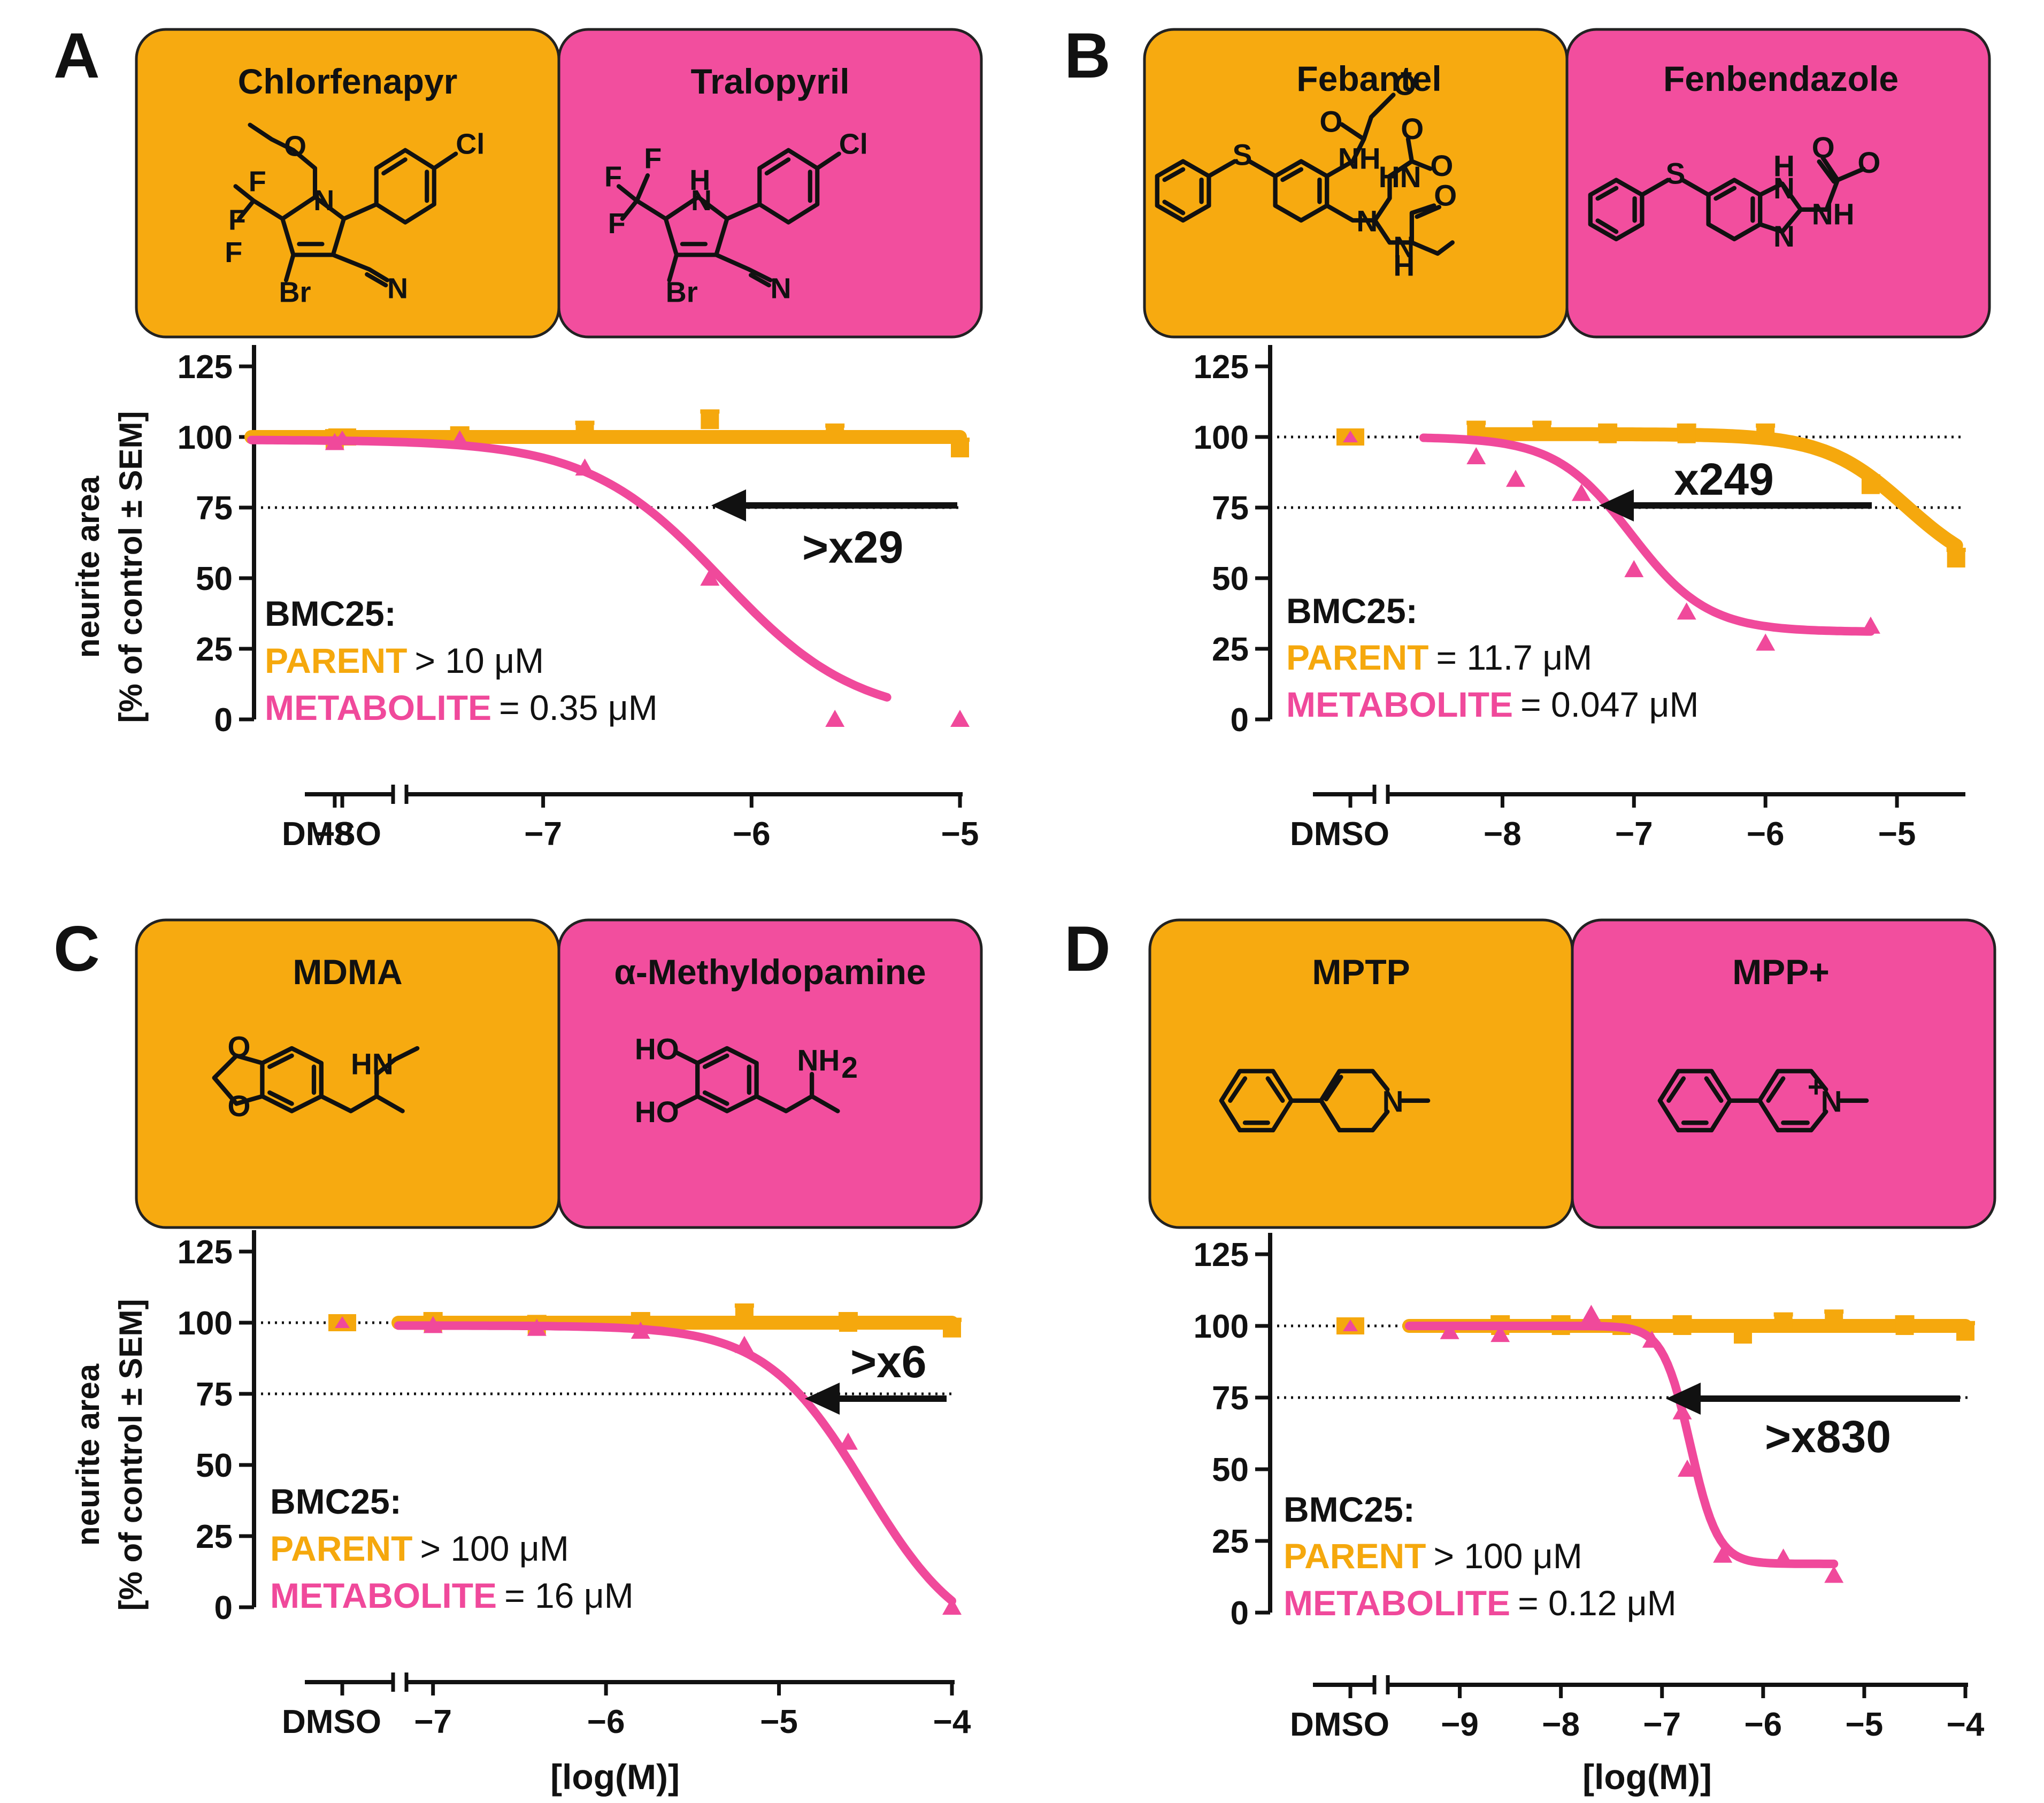  I want to click on metabolite-bmc: METABOLITE = 0.12 μM, so click(1480, 1603).